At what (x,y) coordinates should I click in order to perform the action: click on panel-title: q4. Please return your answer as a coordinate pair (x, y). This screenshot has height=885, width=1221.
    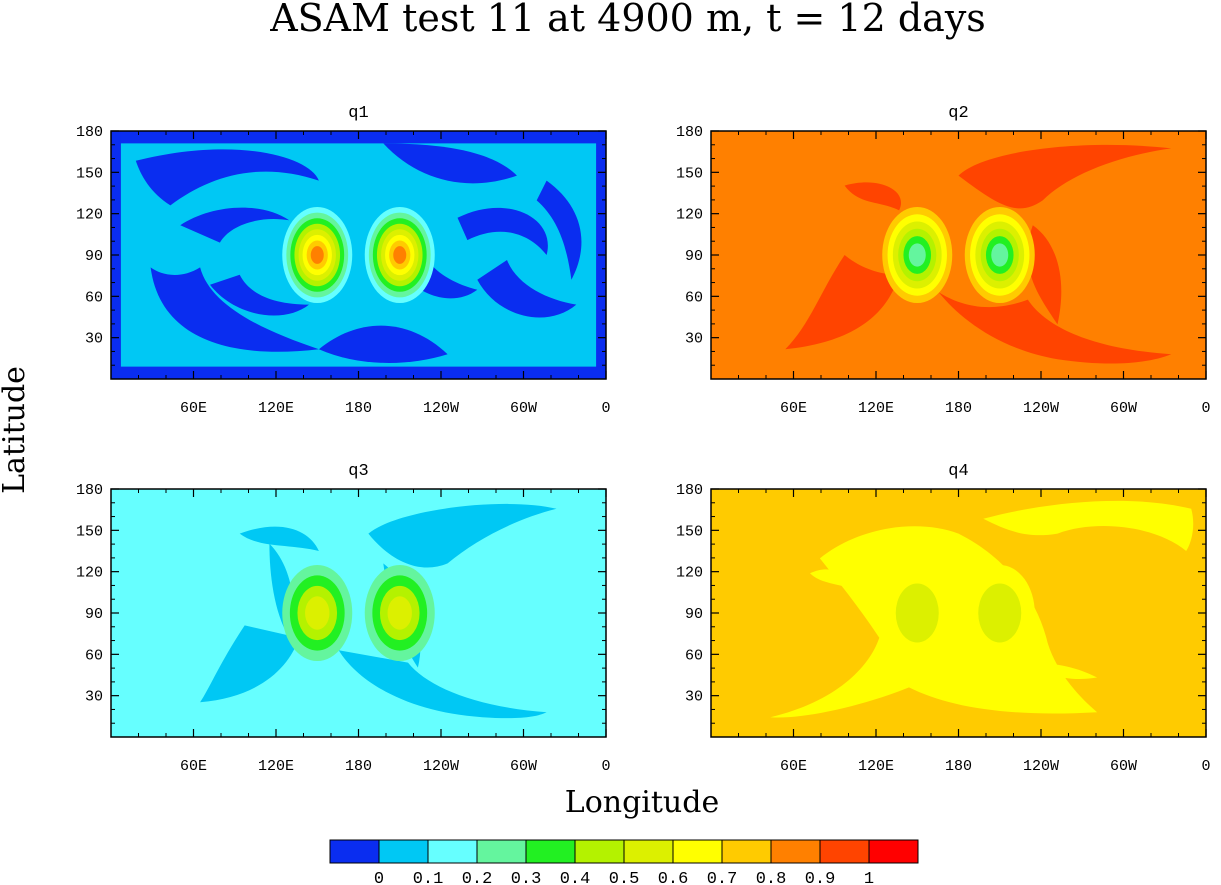
    Looking at the image, I should click on (958, 471).